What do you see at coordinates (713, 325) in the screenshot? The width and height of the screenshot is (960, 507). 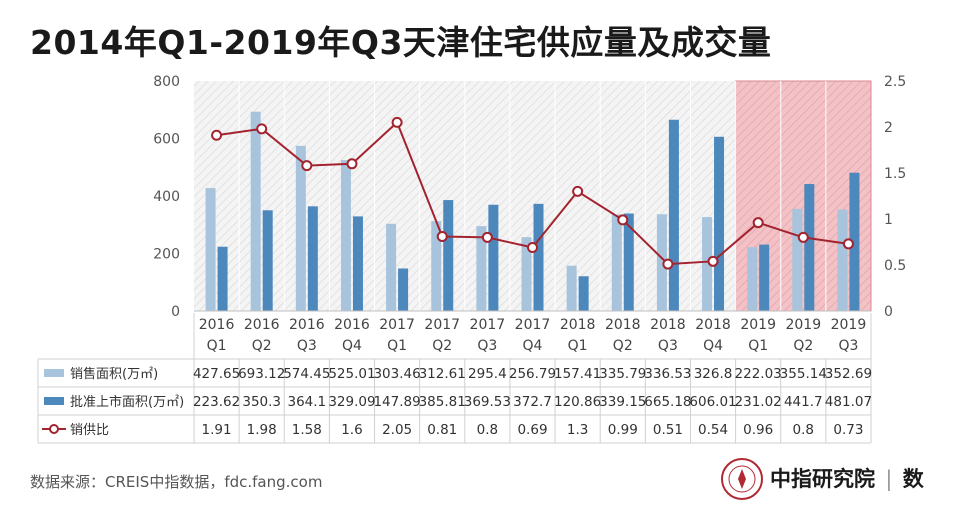 I see `x-year-label: 2018` at bounding box center [713, 325].